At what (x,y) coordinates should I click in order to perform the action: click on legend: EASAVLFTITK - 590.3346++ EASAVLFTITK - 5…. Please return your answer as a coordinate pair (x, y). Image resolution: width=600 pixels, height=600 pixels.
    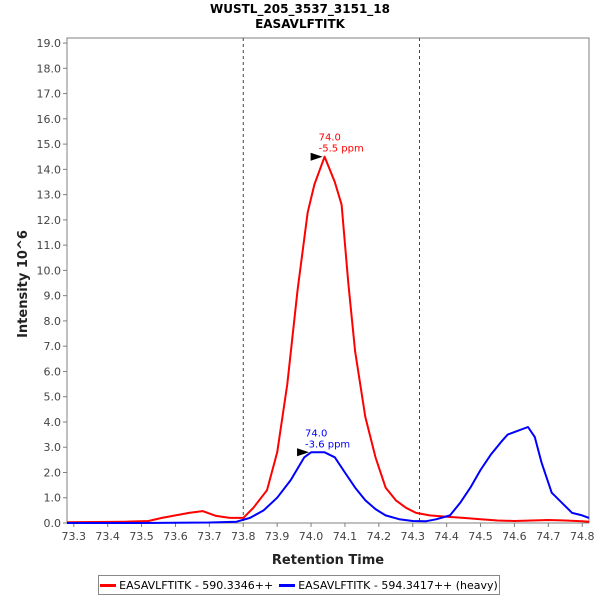
    Looking at the image, I should click on (299, 585).